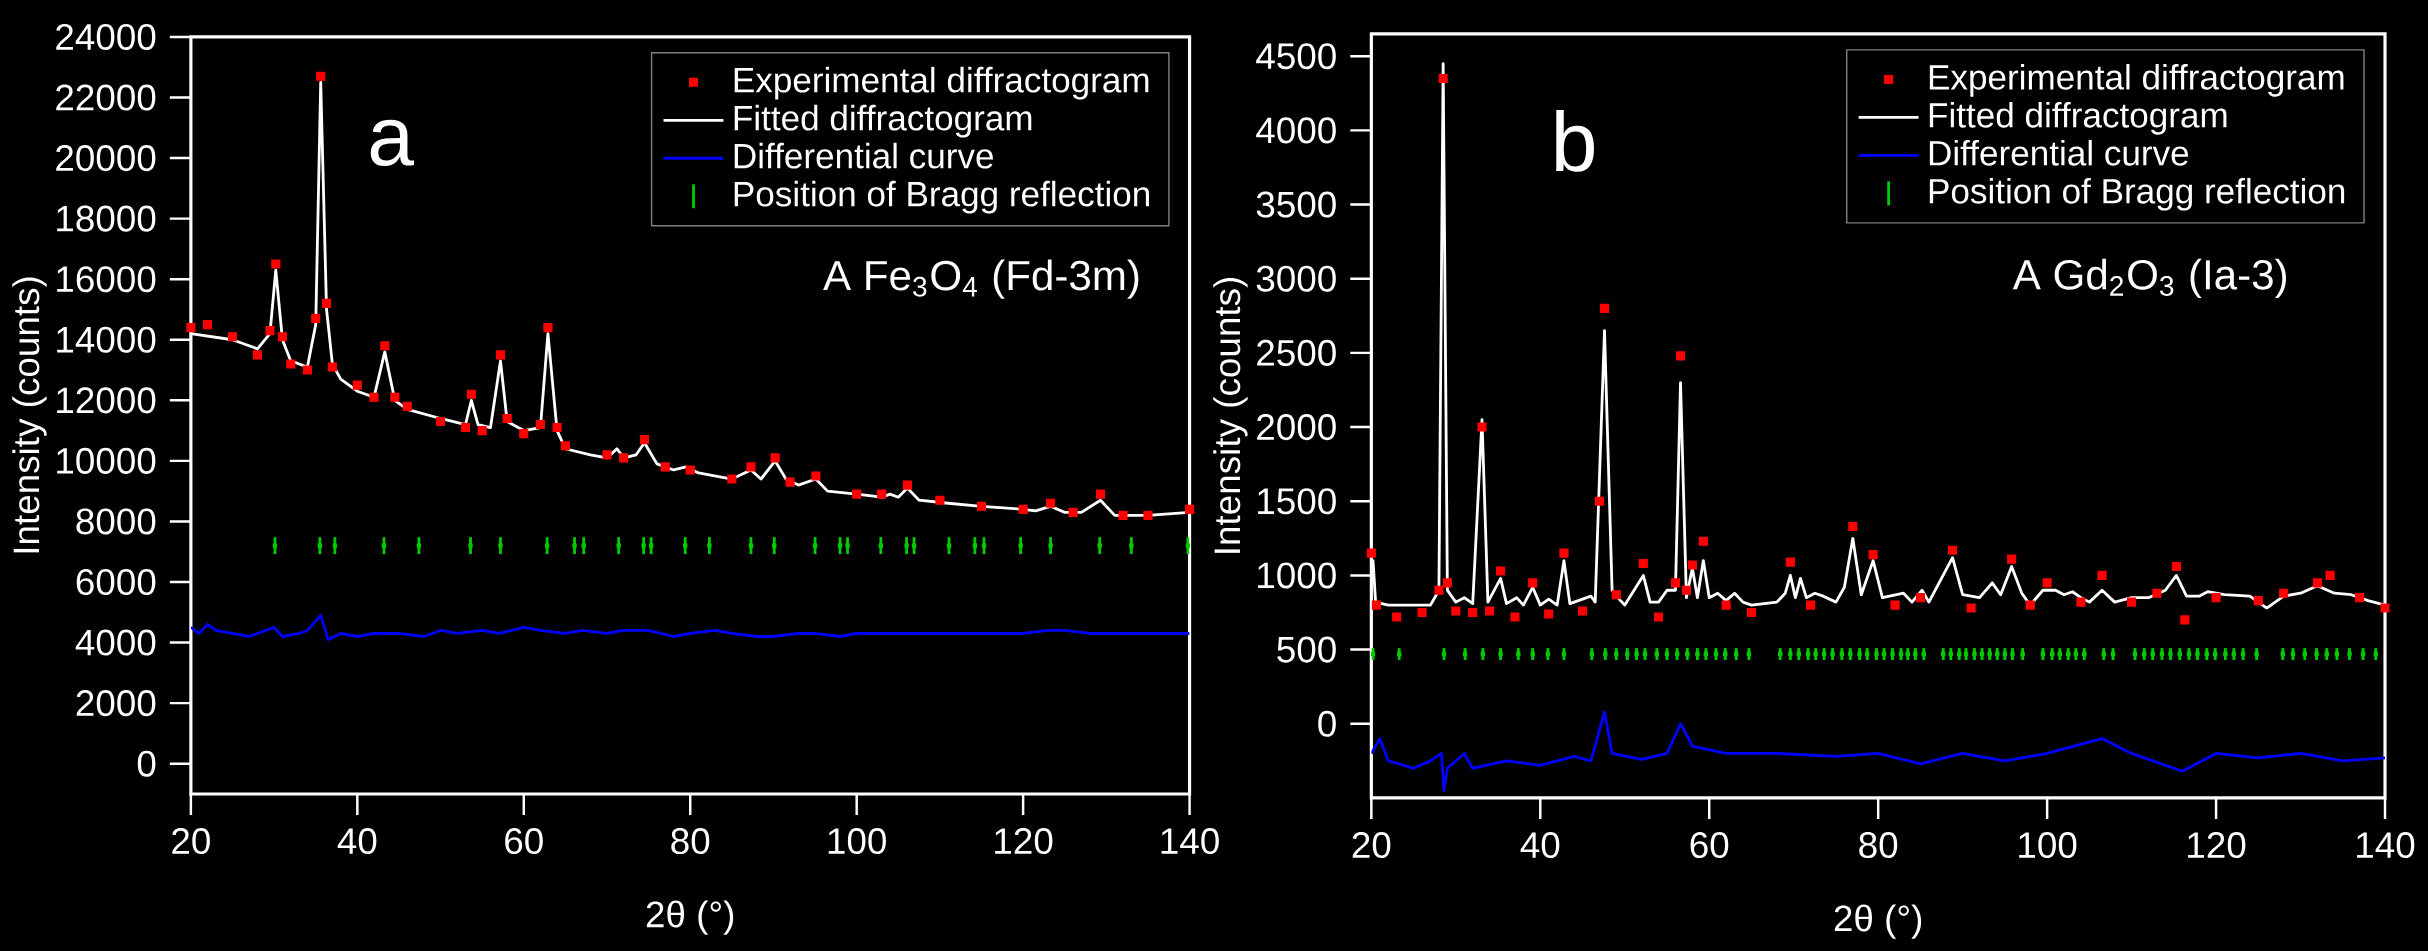  I want to click on y-tick-label: 8000, so click(116, 521).